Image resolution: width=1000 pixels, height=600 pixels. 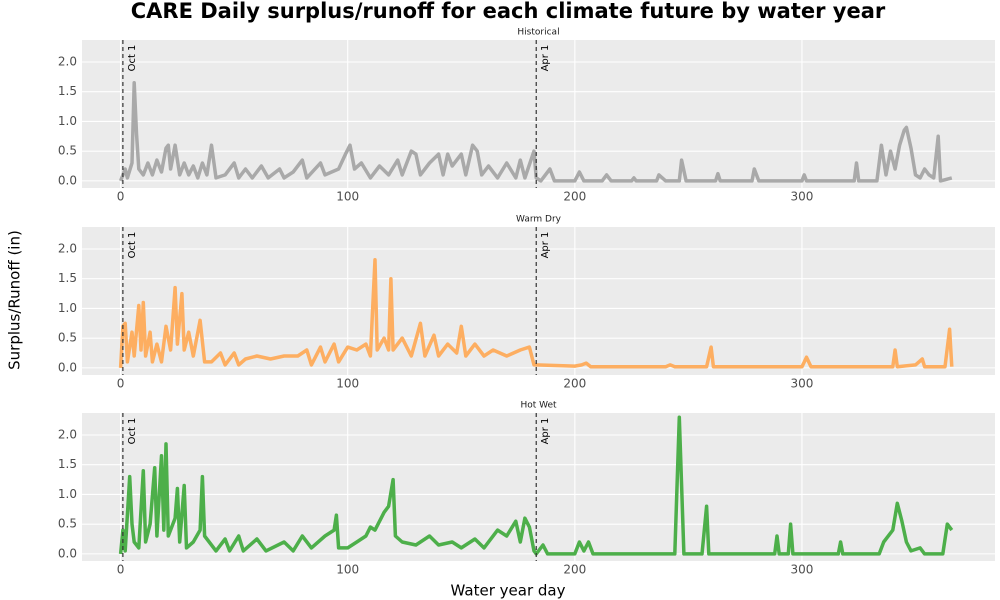 I want to click on x-axis-title: Water year day, so click(x=508, y=591).